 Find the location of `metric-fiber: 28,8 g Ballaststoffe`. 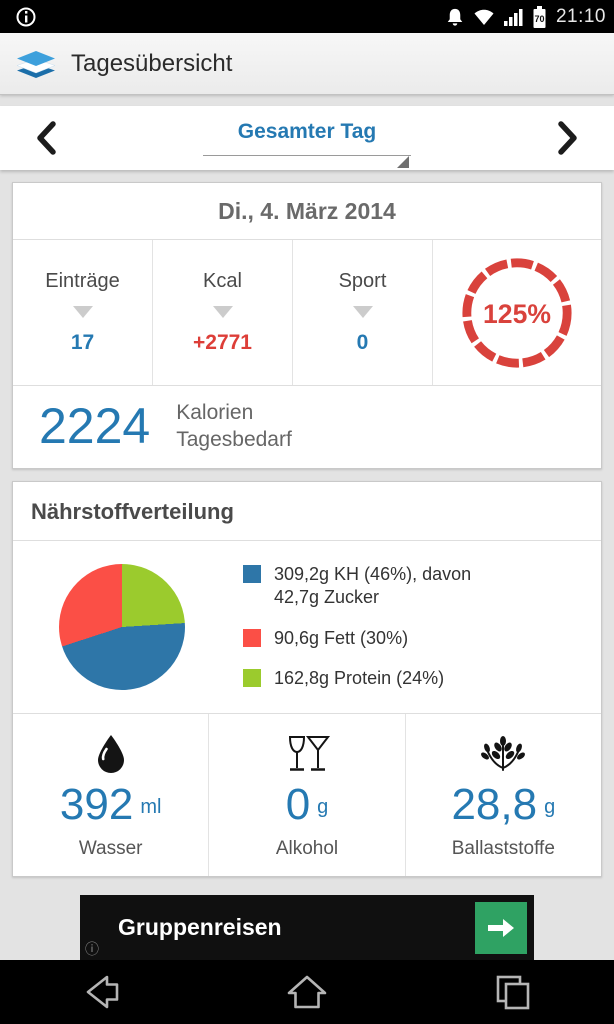

metric-fiber: 28,8 g Ballaststoffe is located at coordinates (503, 795).